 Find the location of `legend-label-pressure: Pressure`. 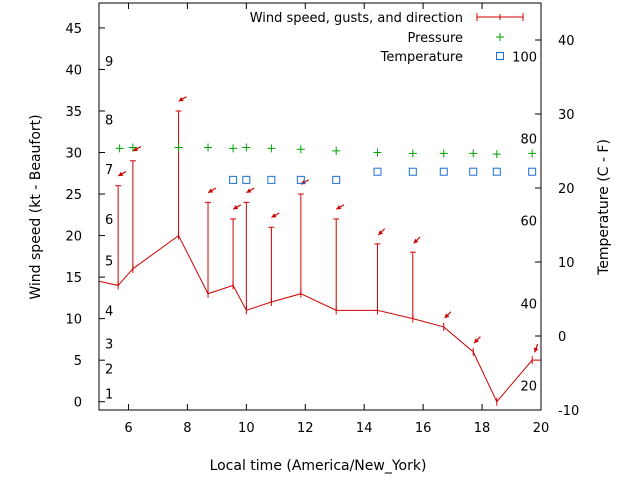

legend-label-pressure: Pressure is located at coordinates (435, 38).